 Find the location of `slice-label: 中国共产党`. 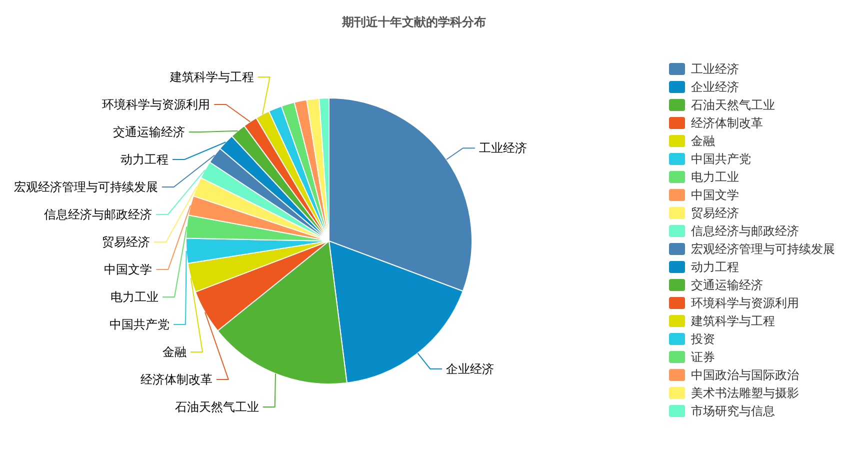

slice-label: 中国共产党 is located at coordinates (140, 325).